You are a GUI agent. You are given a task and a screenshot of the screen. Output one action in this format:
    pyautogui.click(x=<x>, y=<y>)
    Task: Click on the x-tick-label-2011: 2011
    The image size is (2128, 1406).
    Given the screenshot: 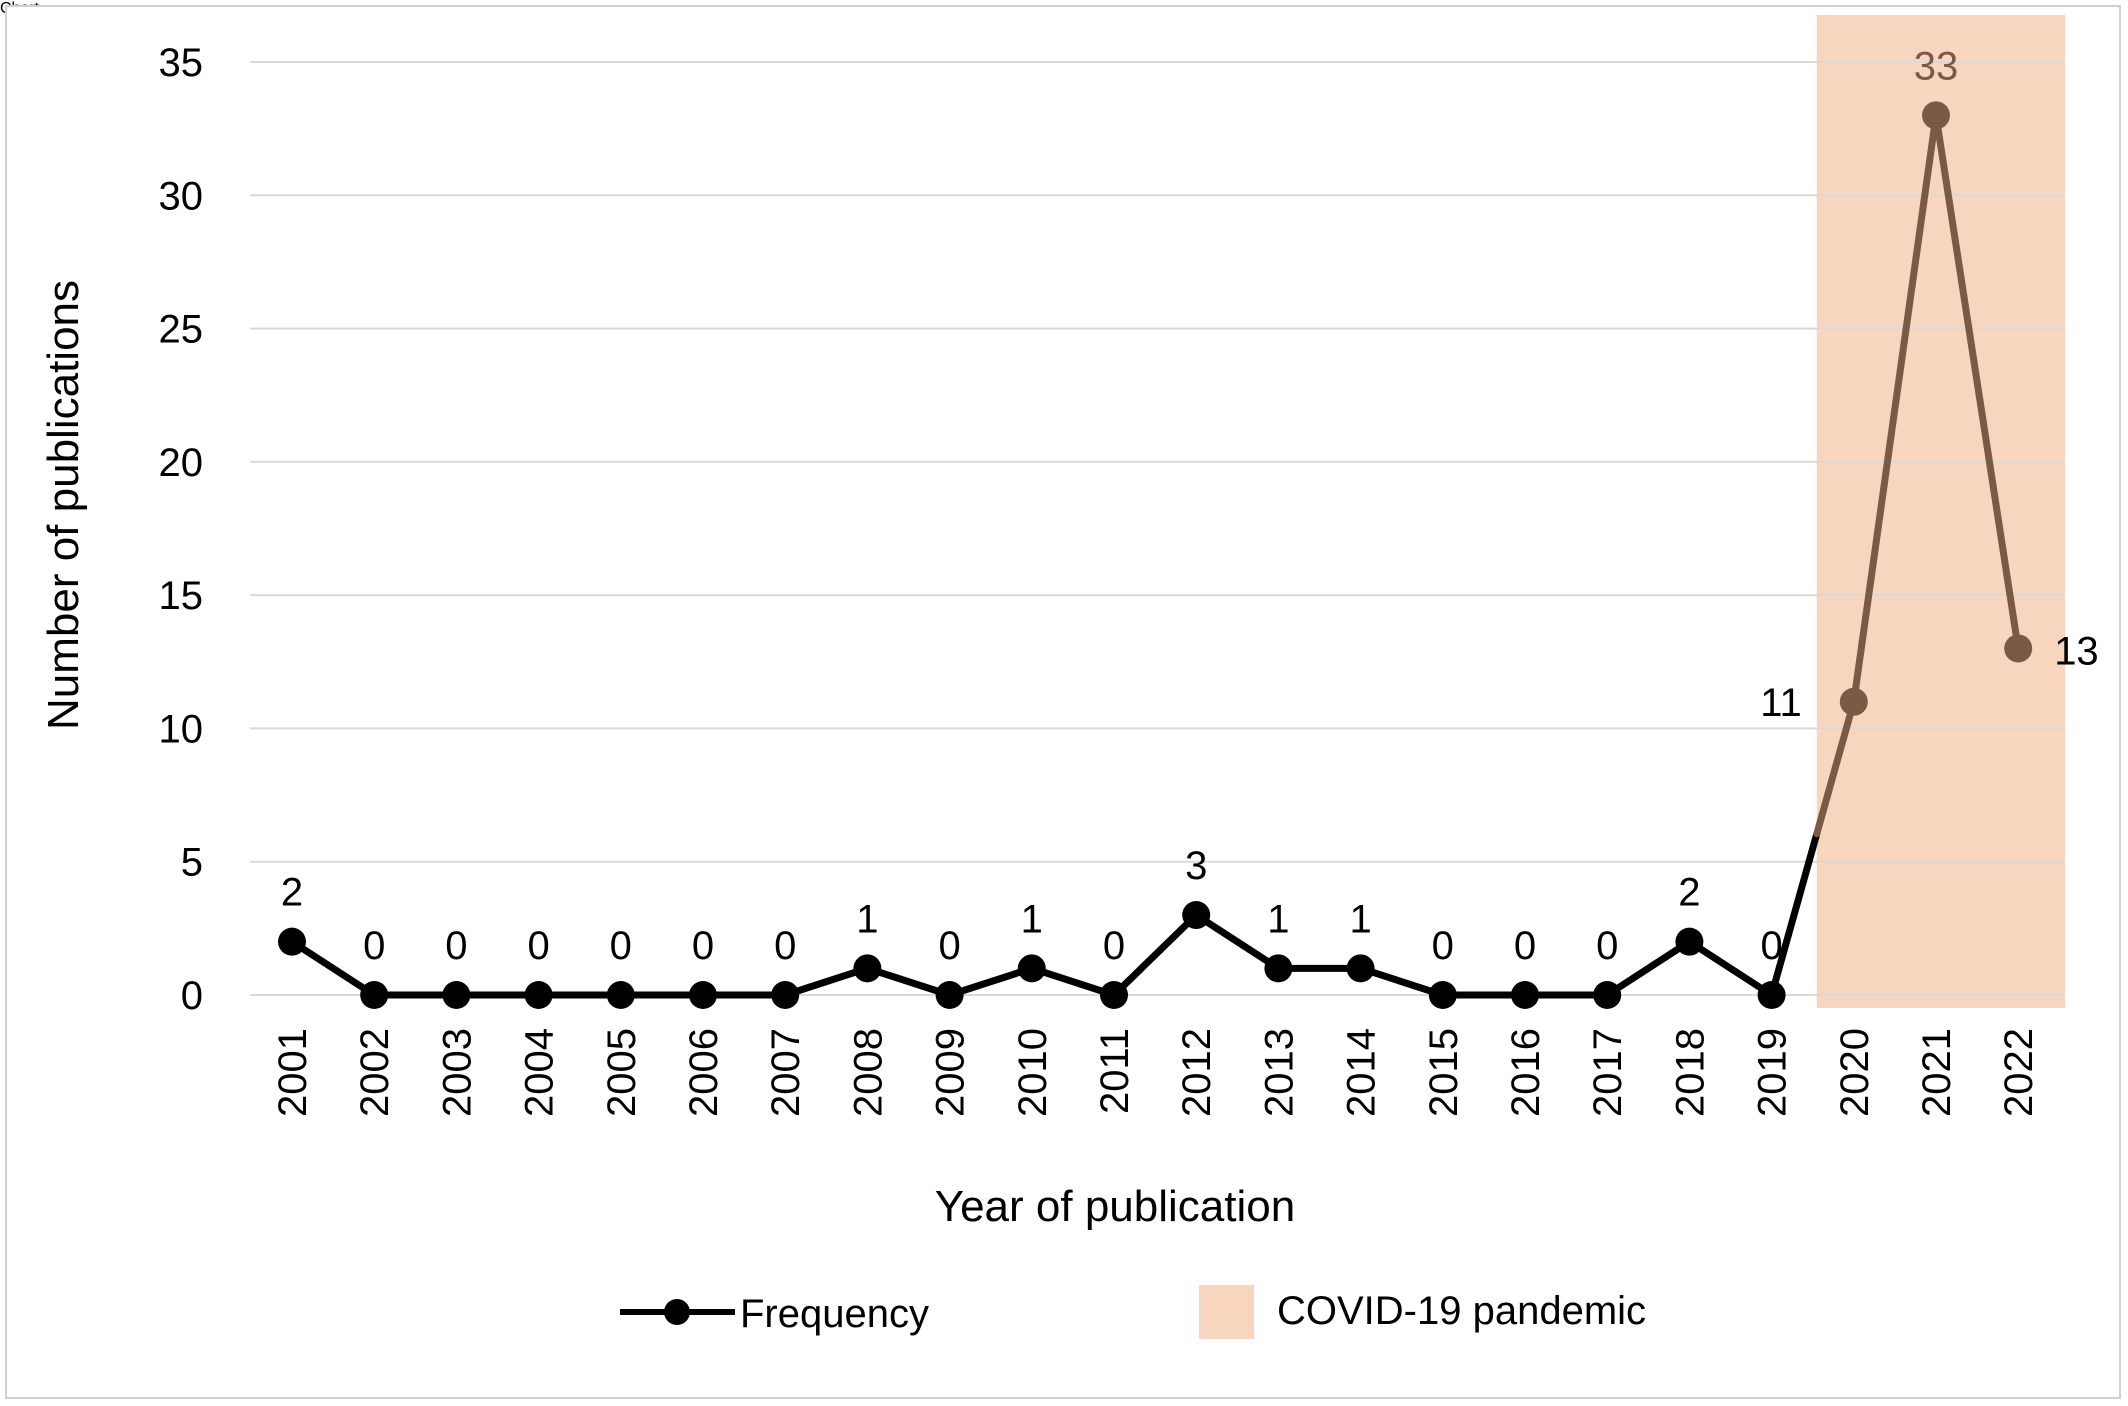 What is the action you would take?
    pyautogui.click(x=1115, y=1071)
    